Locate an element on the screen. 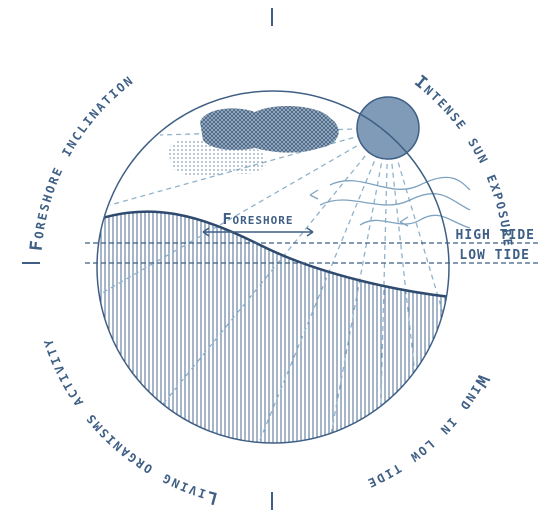  outer-label-text: Intense sun exposure is located at coordinates (463, 160).